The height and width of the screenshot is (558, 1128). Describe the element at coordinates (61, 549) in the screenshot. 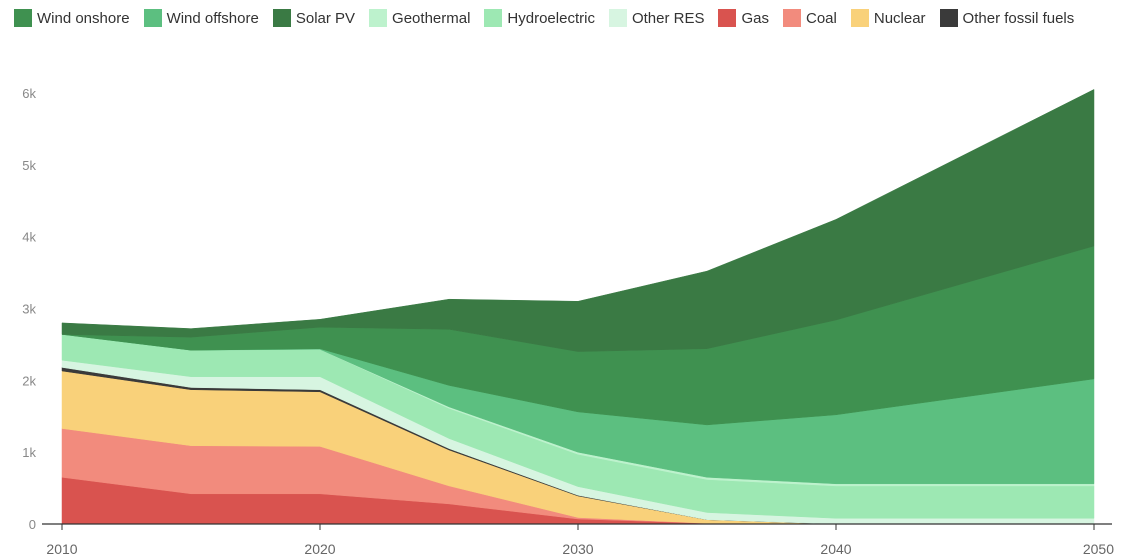

I see `x-tick-label: 2010` at that location.